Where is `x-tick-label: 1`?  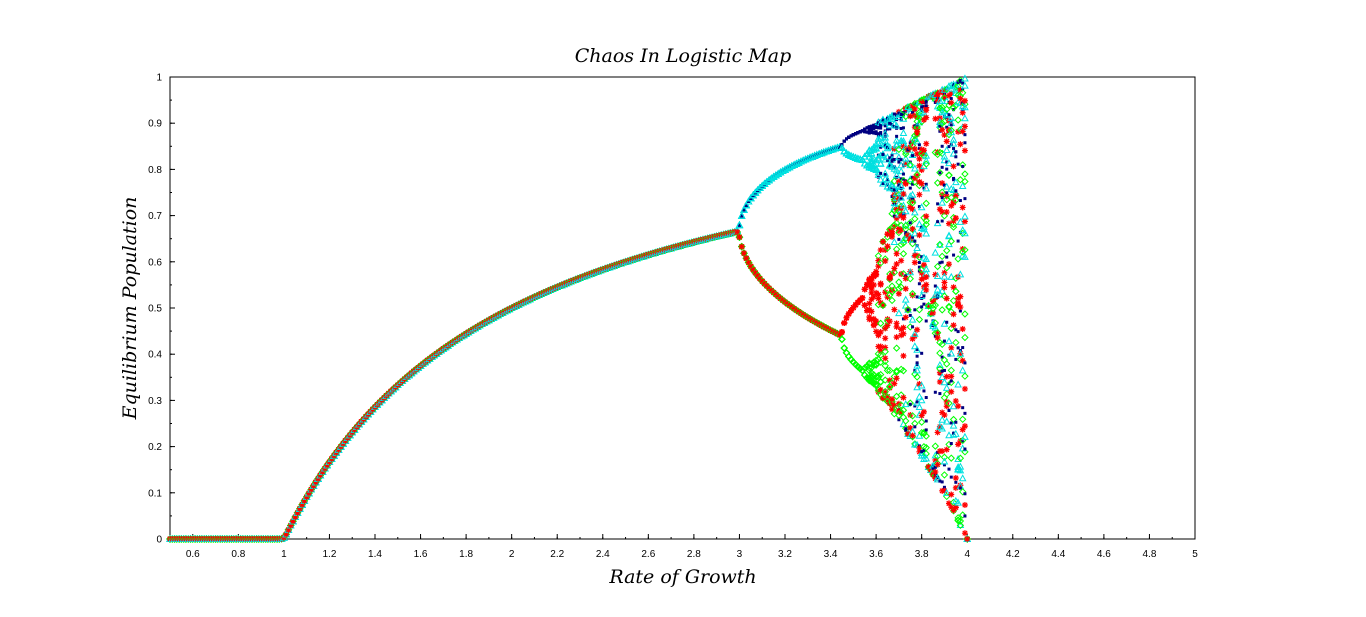
x-tick-label: 1 is located at coordinates (284, 554).